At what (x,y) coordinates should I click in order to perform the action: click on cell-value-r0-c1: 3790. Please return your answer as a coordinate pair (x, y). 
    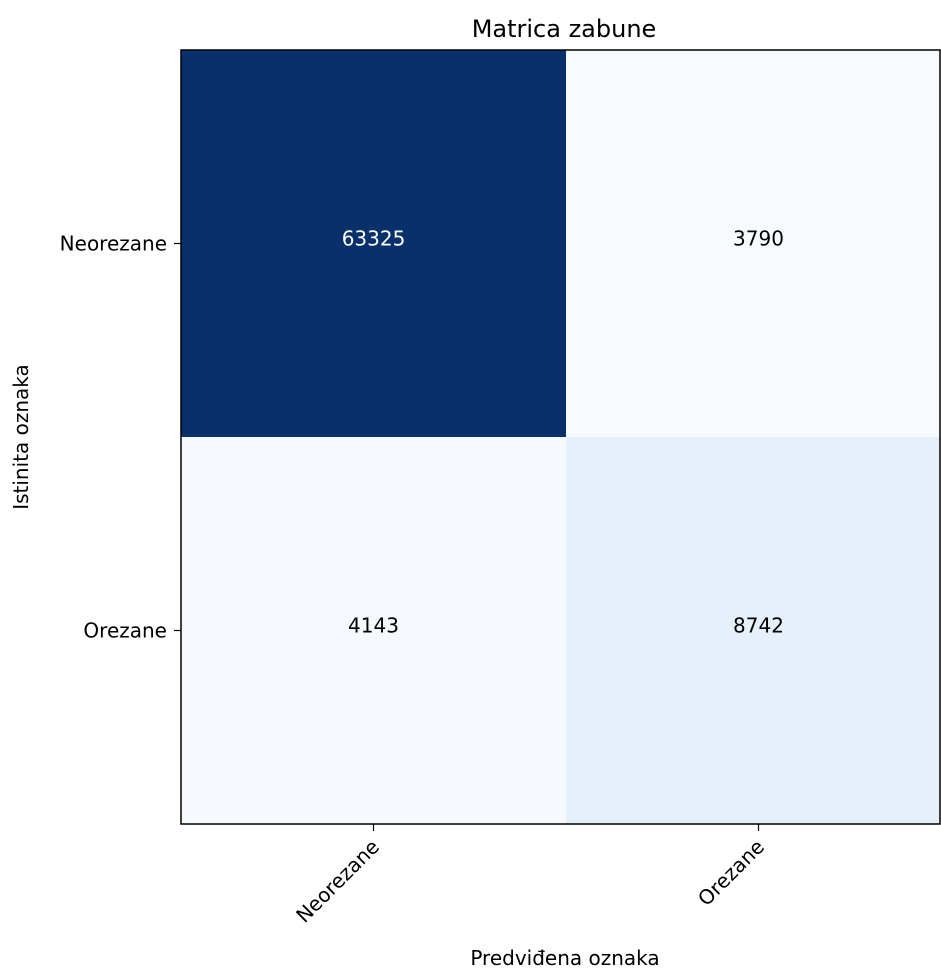
    Looking at the image, I should click on (758, 239).